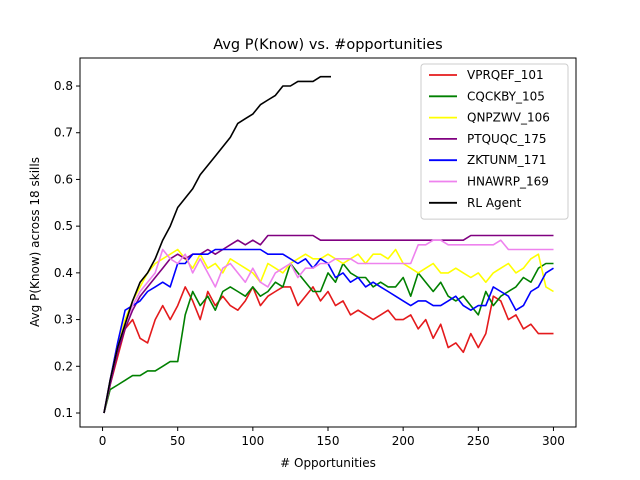  Describe the element at coordinates (508, 118) in the screenshot. I see `legend-label: QNPZWV_106` at that location.